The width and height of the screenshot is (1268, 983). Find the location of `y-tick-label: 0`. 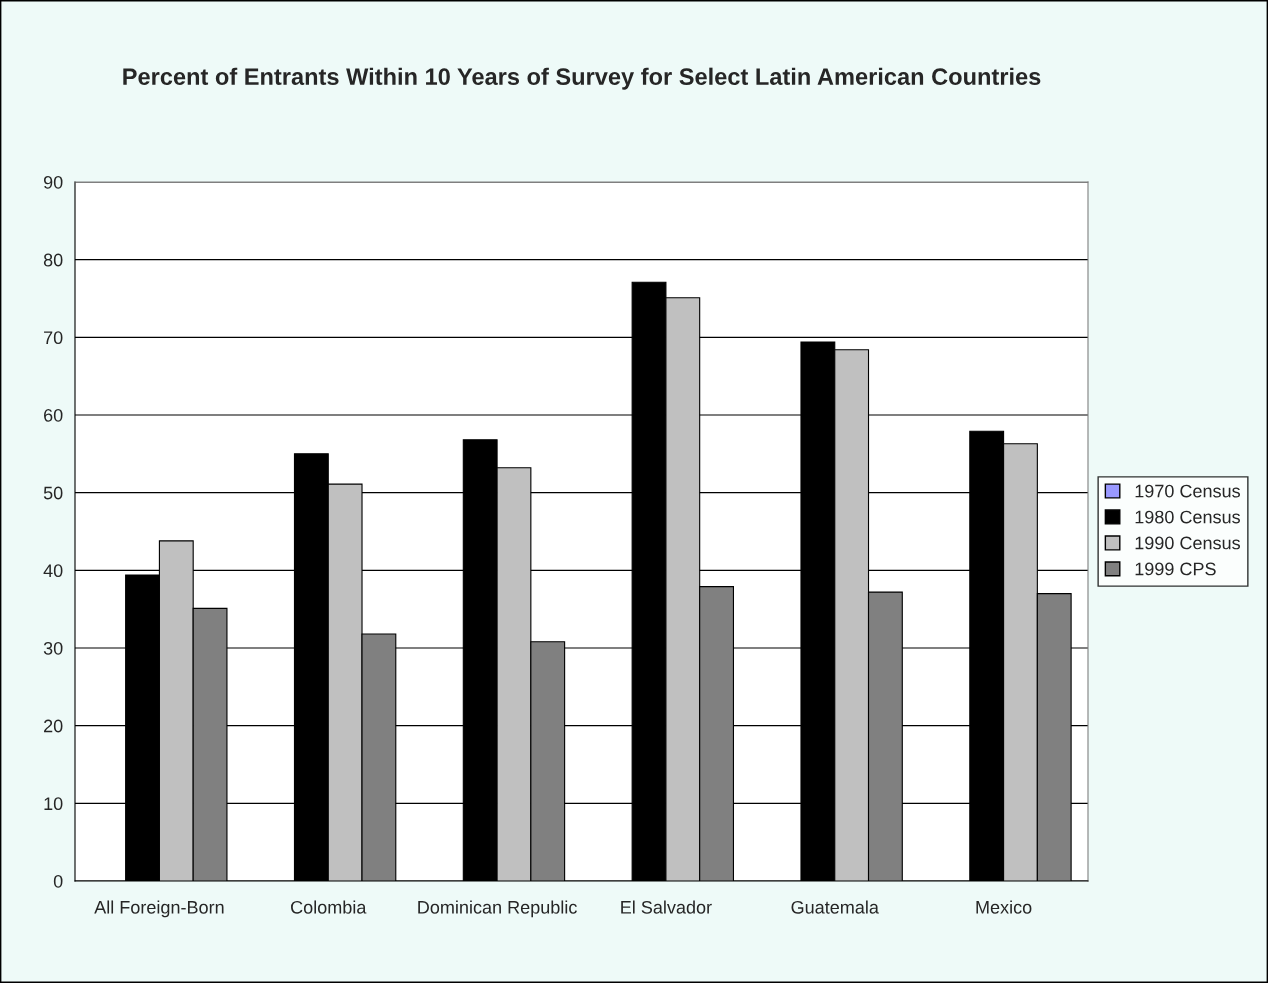

y-tick-label: 0 is located at coordinates (58, 881).